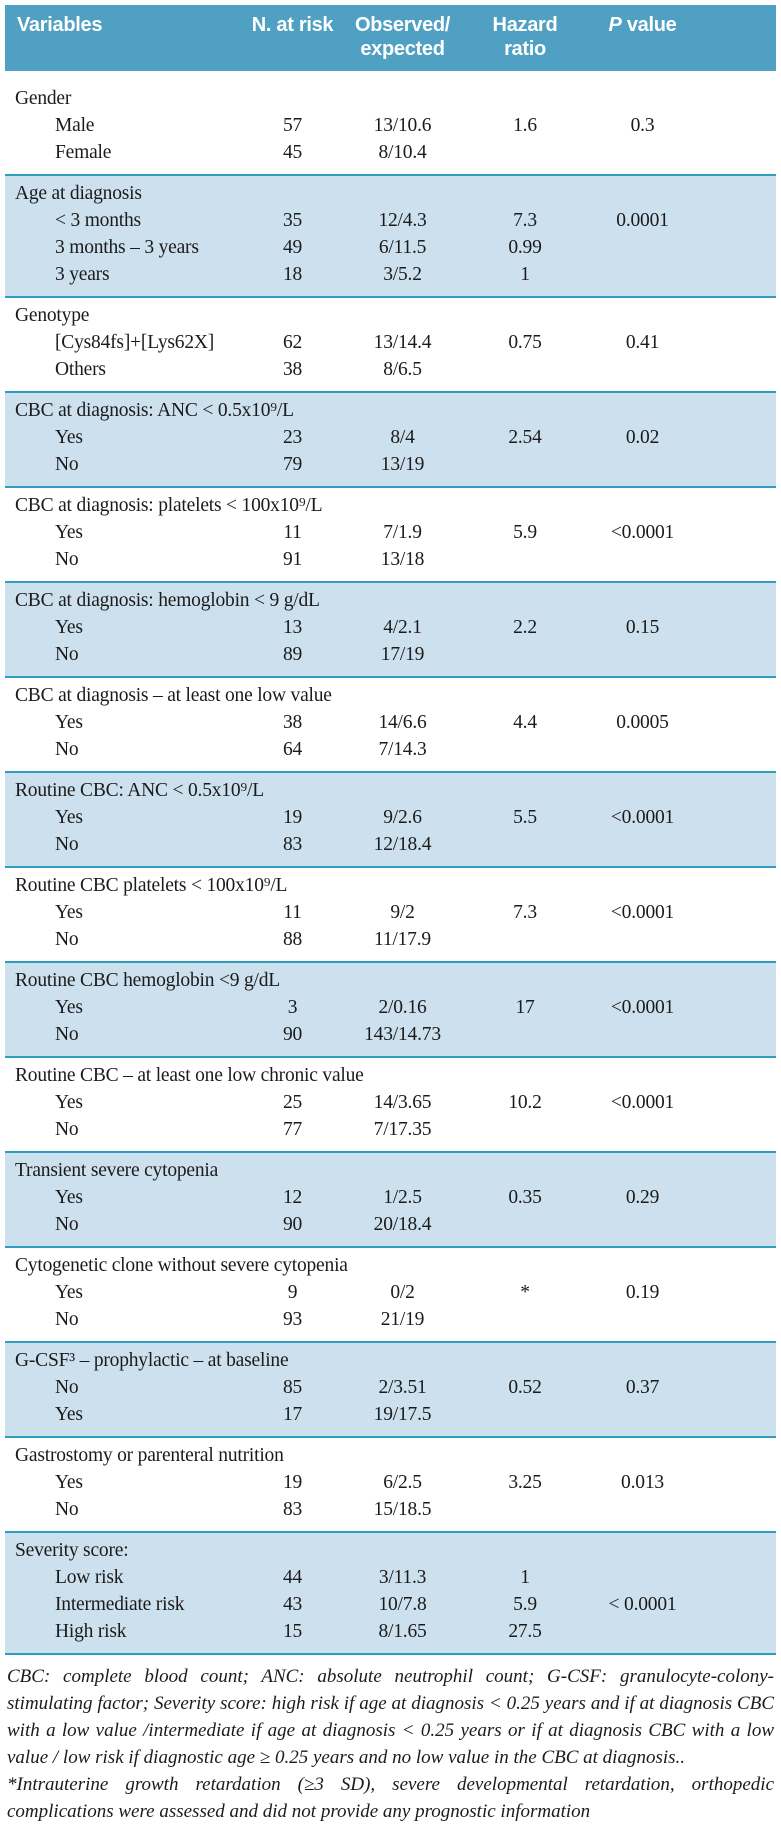 The height and width of the screenshot is (1835, 781). What do you see at coordinates (292, 749) in the screenshot?
I see `n-at-risk-value: 64` at bounding box center [292, 749].